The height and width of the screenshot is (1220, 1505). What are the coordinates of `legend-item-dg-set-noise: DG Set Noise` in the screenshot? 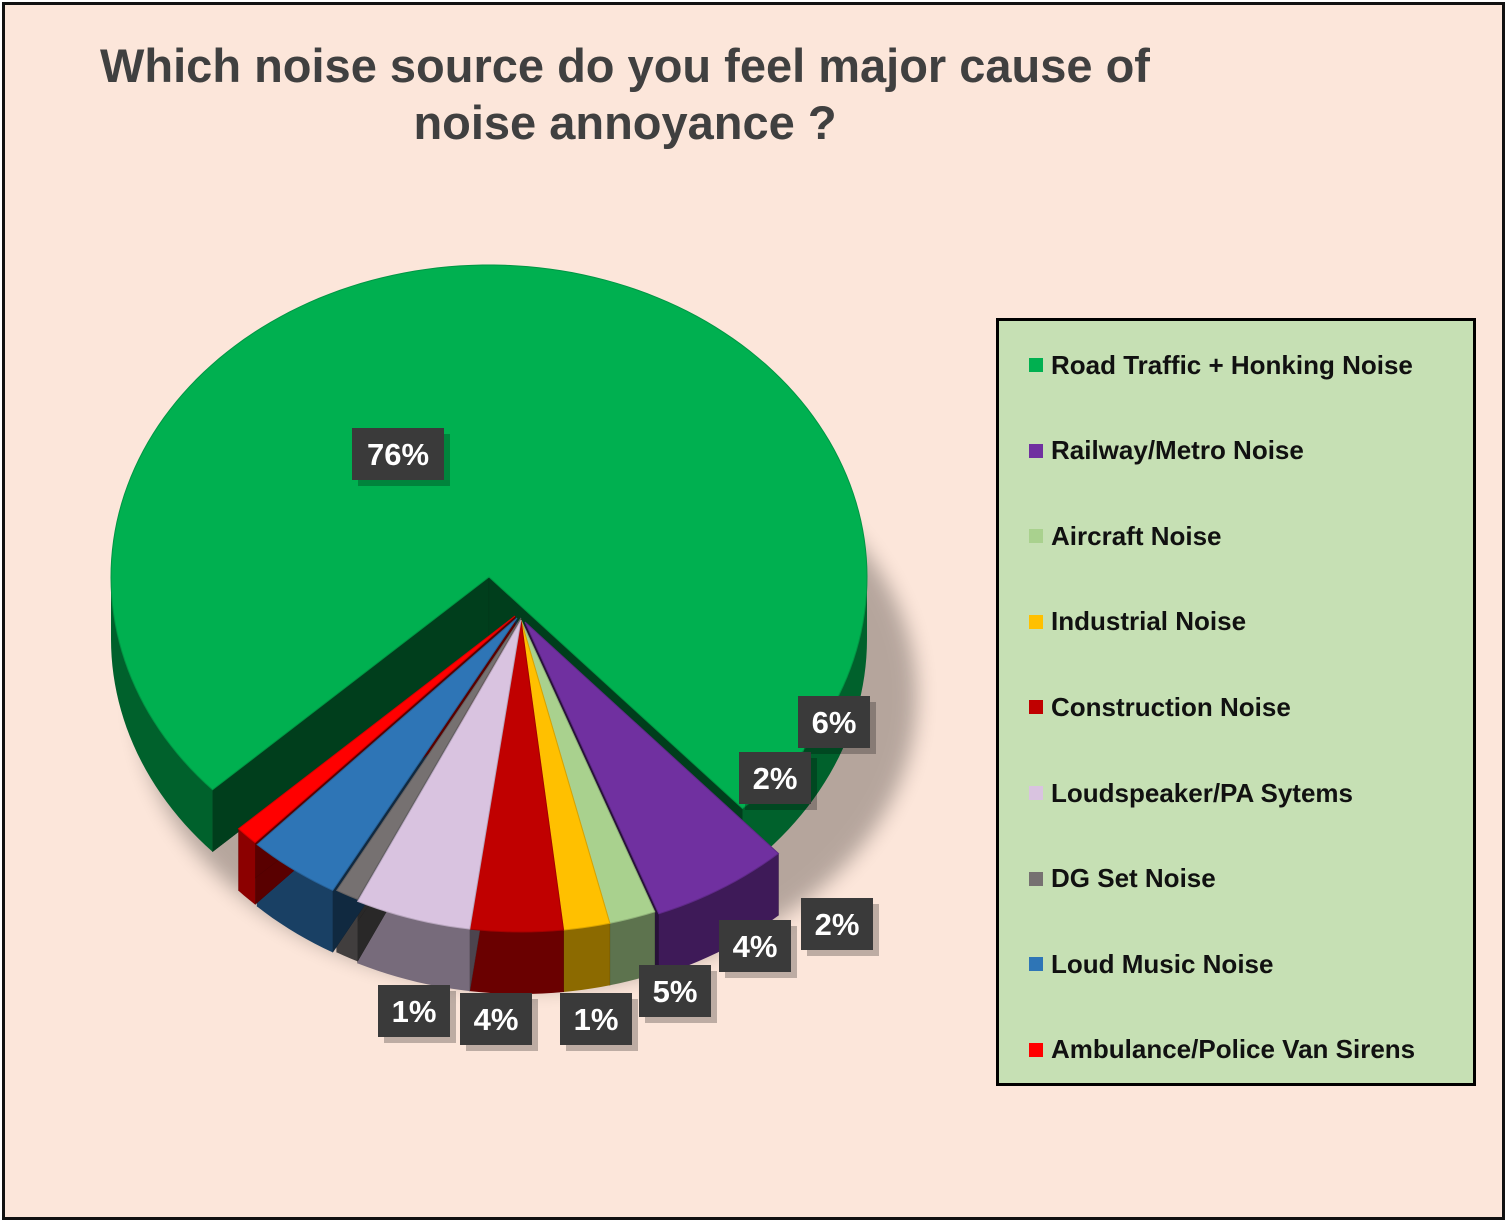 It's located at (1122, 879).